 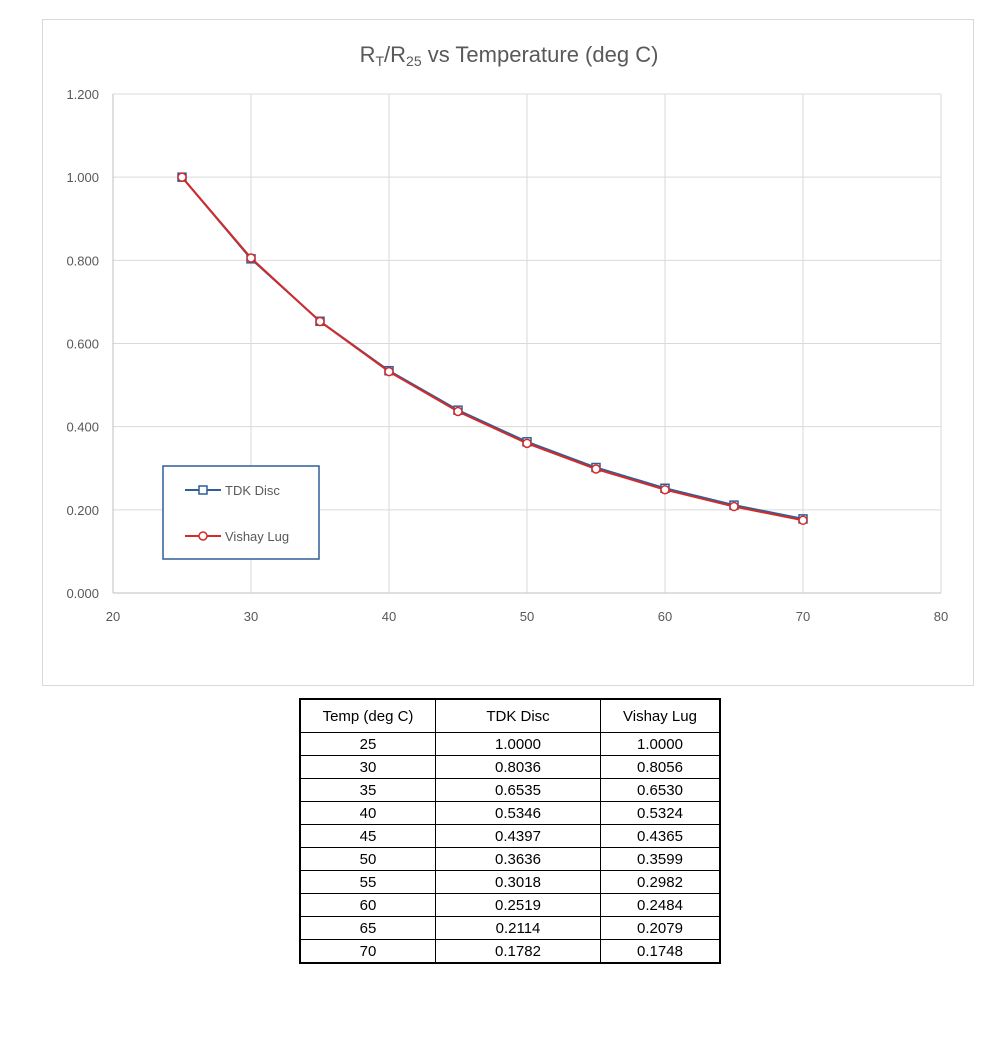 What do you see at coordinates (518, 715) in the screenshot?
I see `table-header-tdk: TDK Disc` at bounding box center [518, 715].